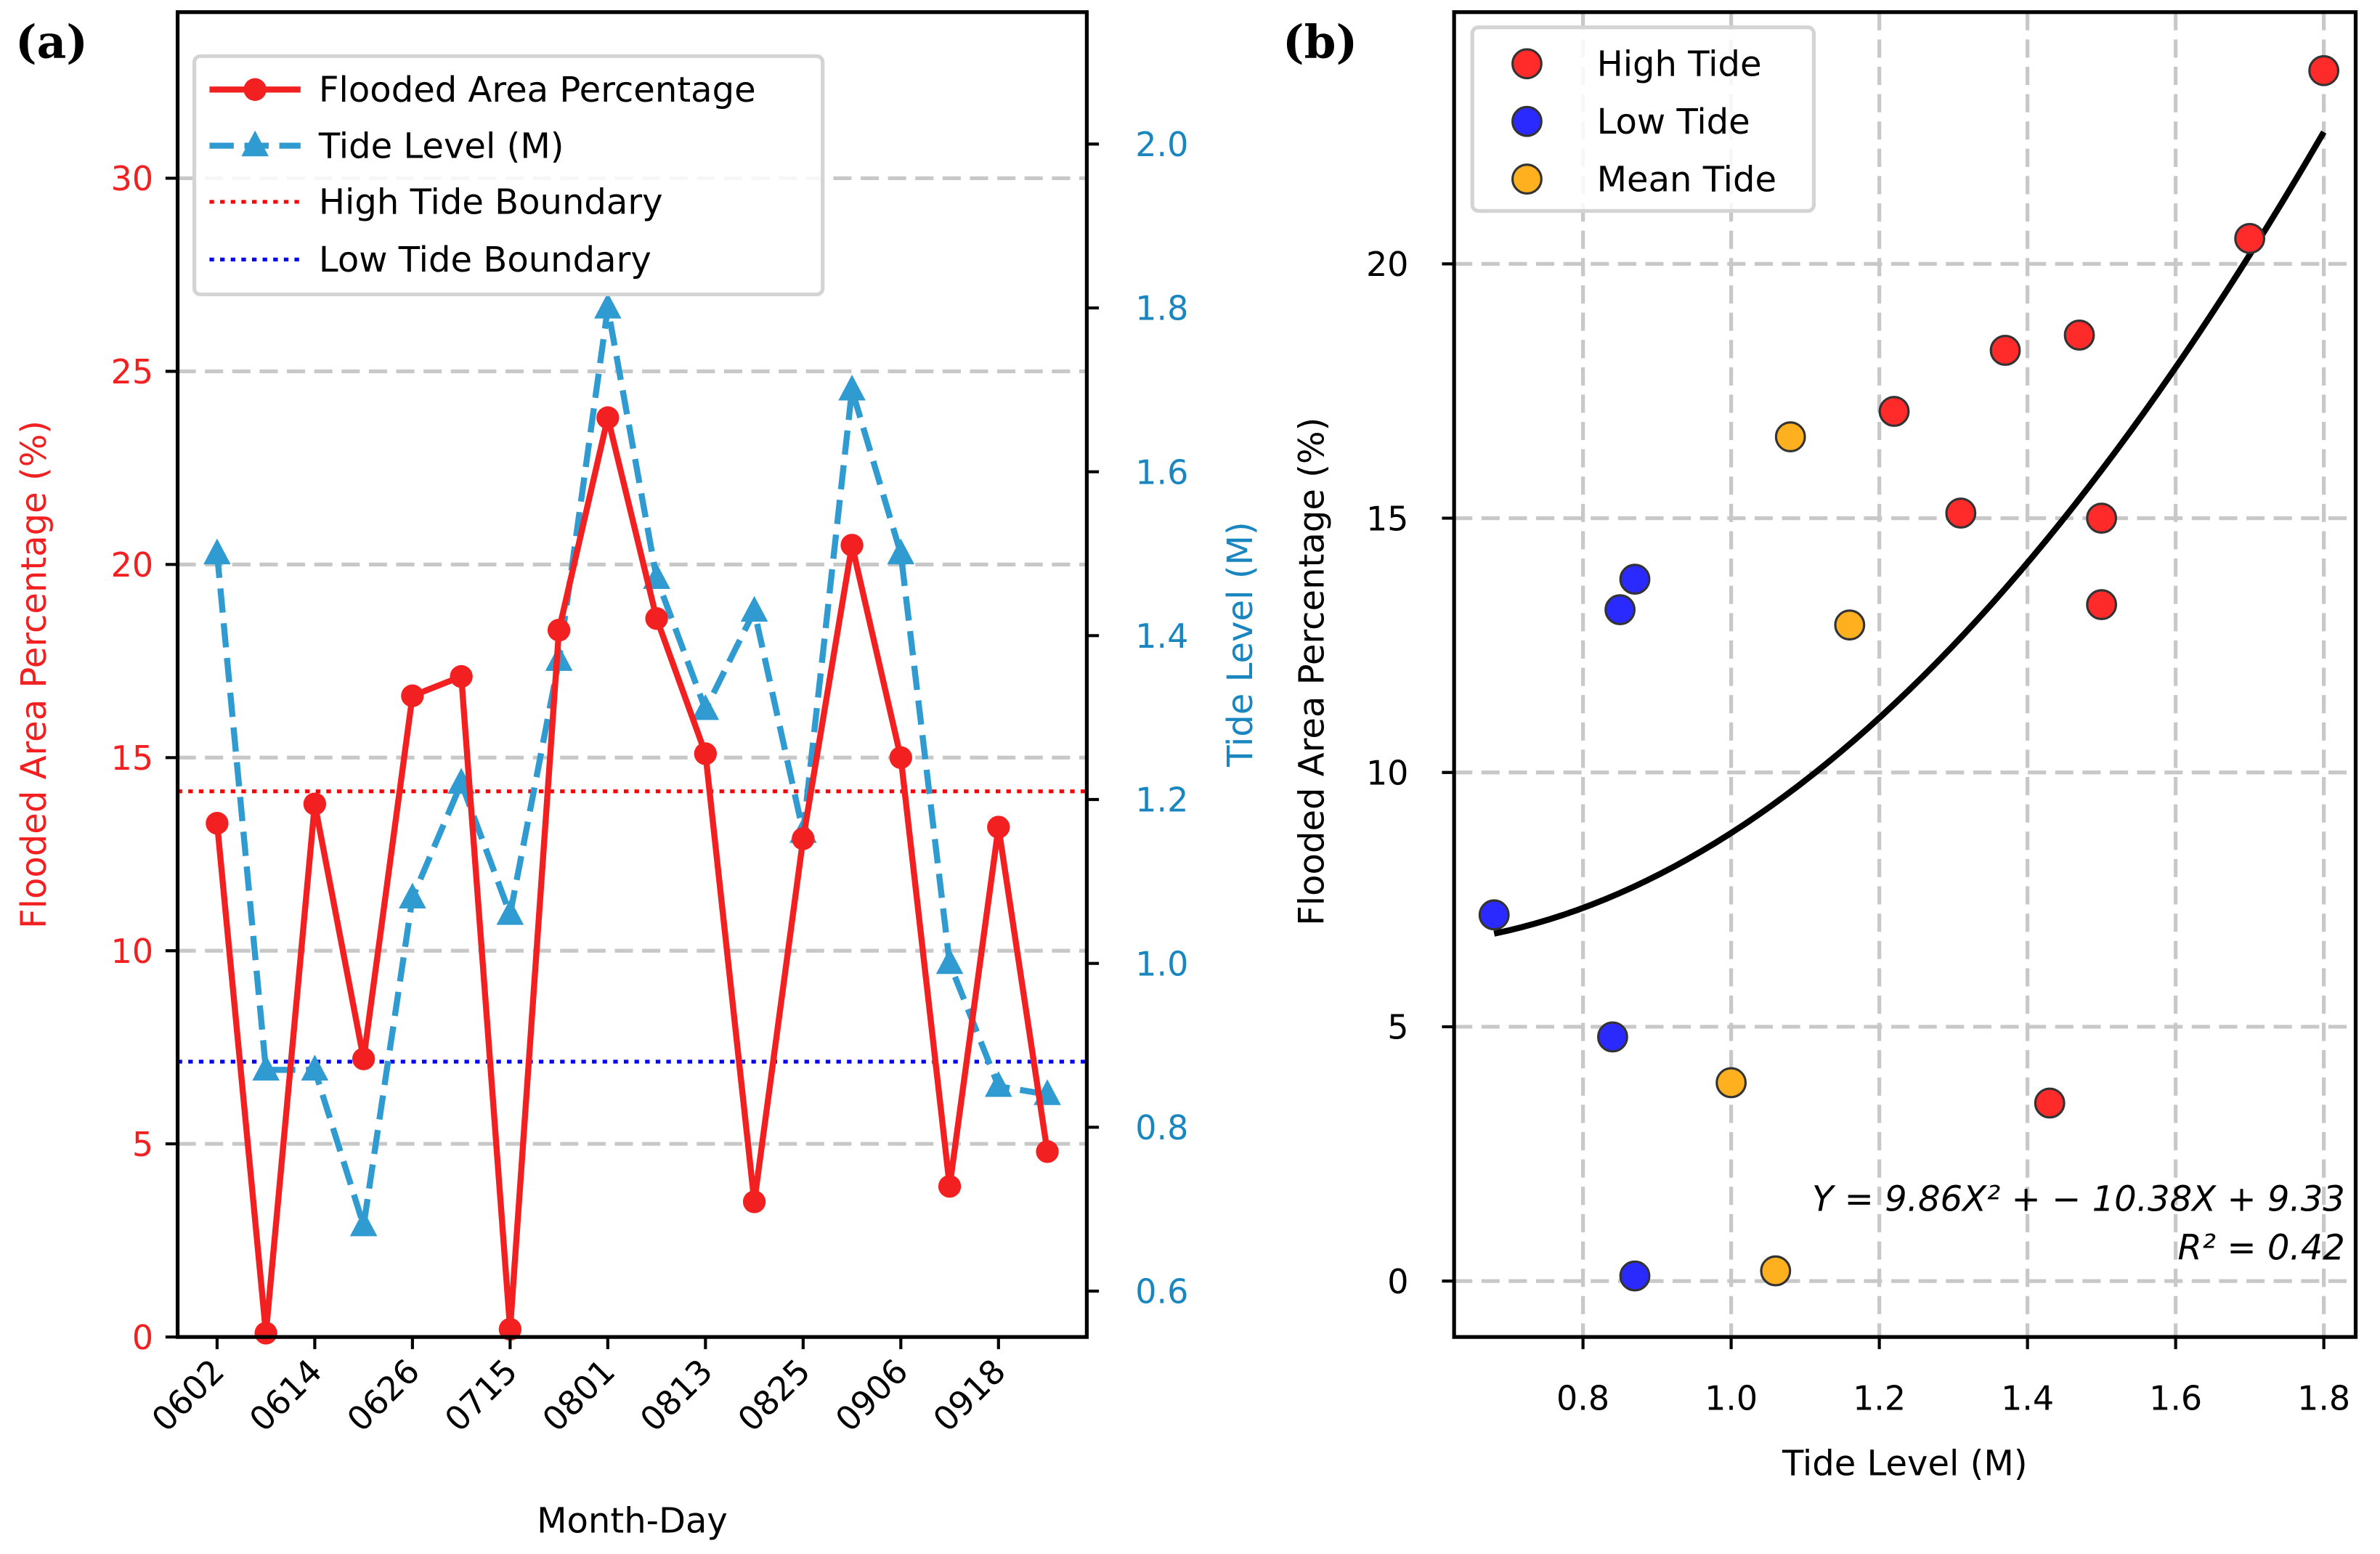  I want to click on y-tick-label: 30, so click(132, 178).